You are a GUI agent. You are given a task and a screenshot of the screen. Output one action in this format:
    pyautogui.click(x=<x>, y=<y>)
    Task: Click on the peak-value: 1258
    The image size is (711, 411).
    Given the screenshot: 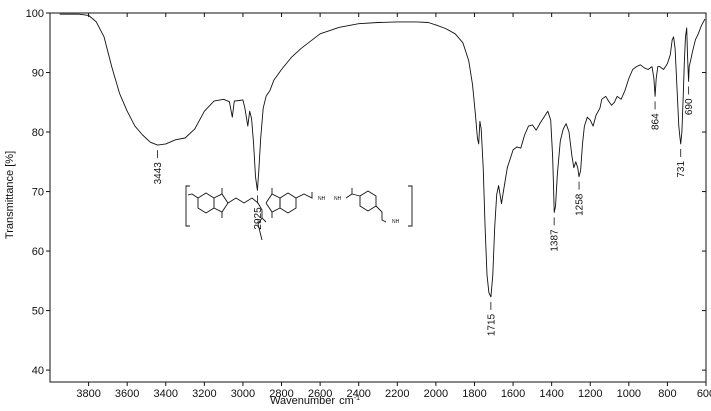 What is the action you would take?
    pyautogui.click(x=580, y=204)
    